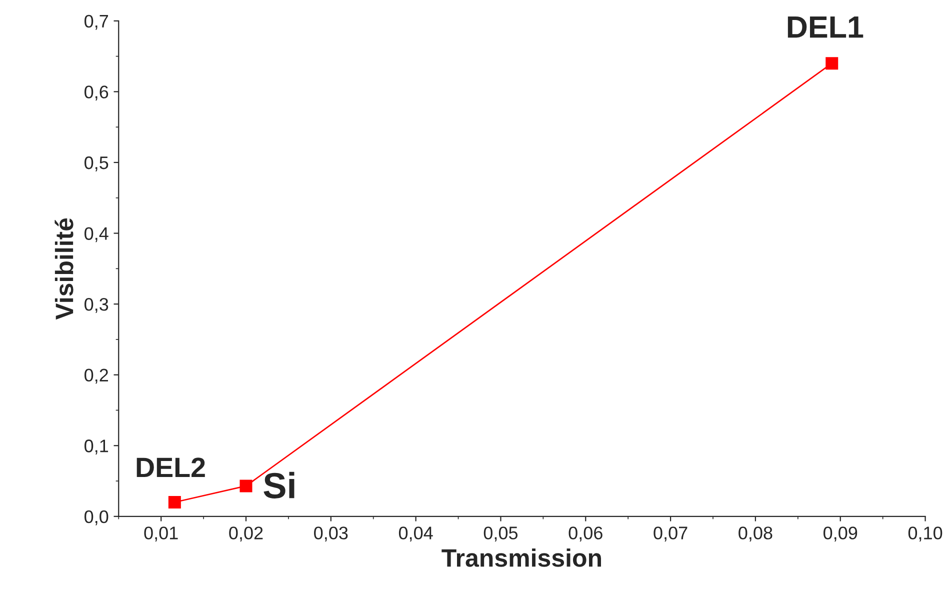  Describe the element at coordinates (925, 534) in the screenshot. I see `x-tick-label: 0,10` at that location.